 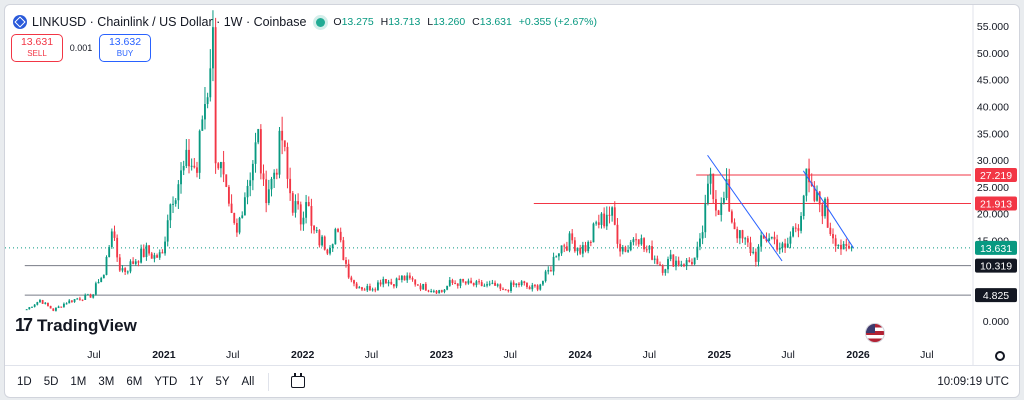 I want to click on range-6m: 6M, so click(x=134, y=382).